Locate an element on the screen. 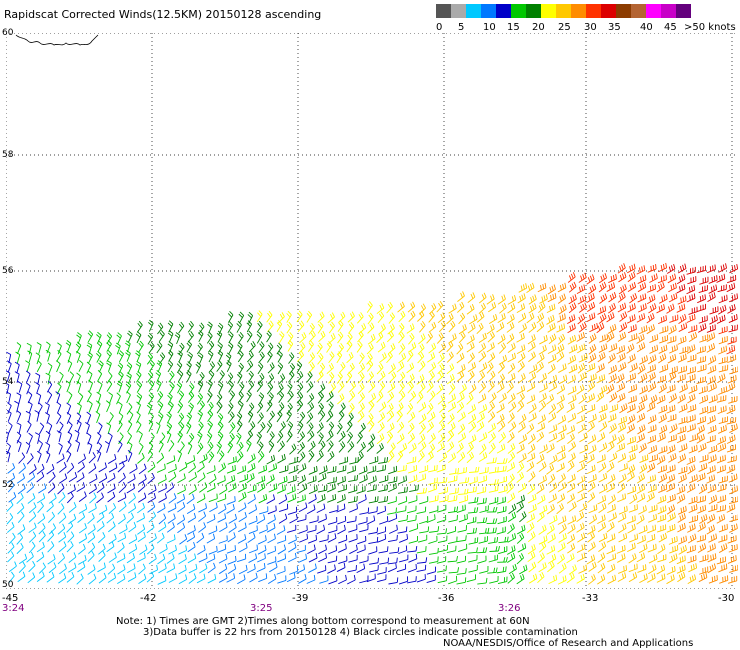  scale-label: 10 is located at coordinates (489, 27).